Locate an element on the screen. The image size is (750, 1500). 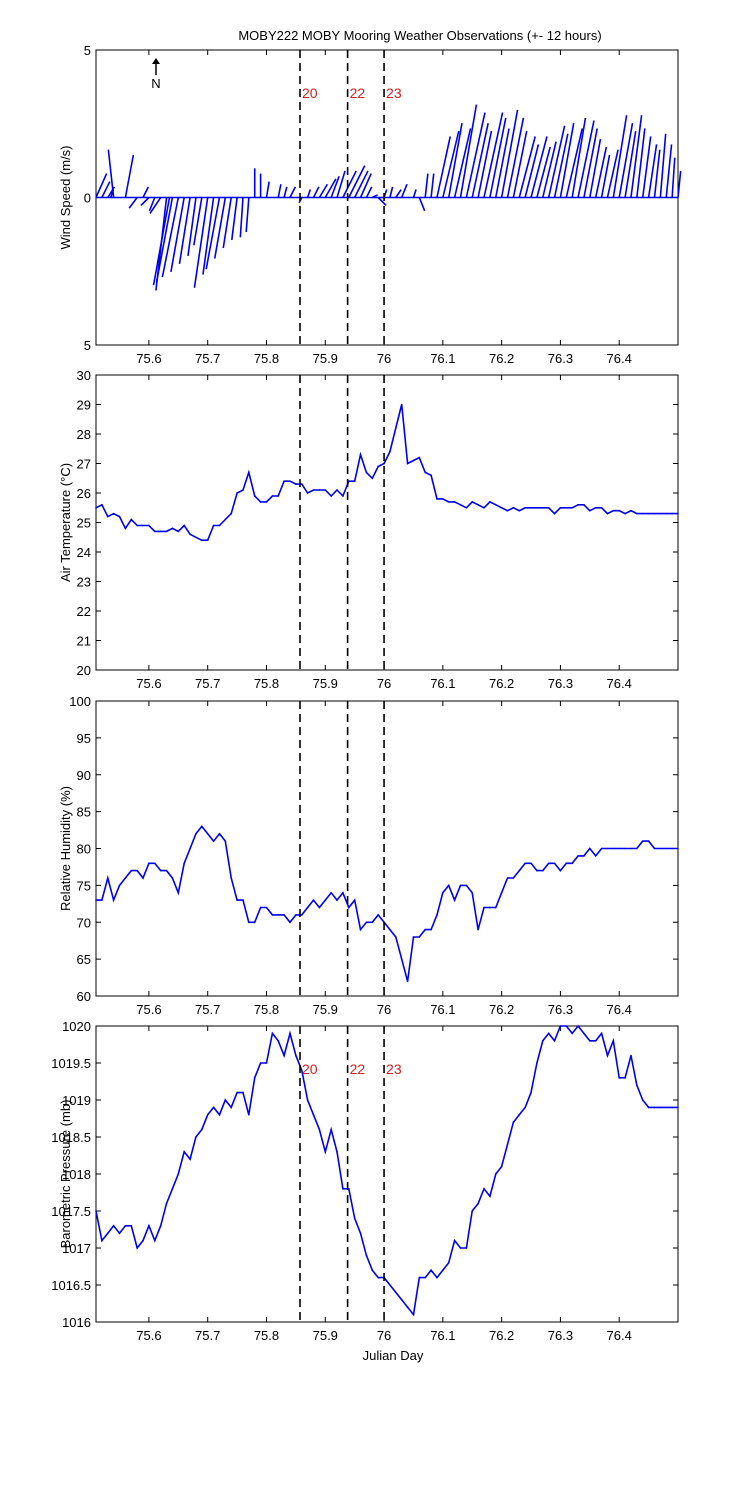
x-tick-label: 76.2 is located at coordinates (501, 1009).